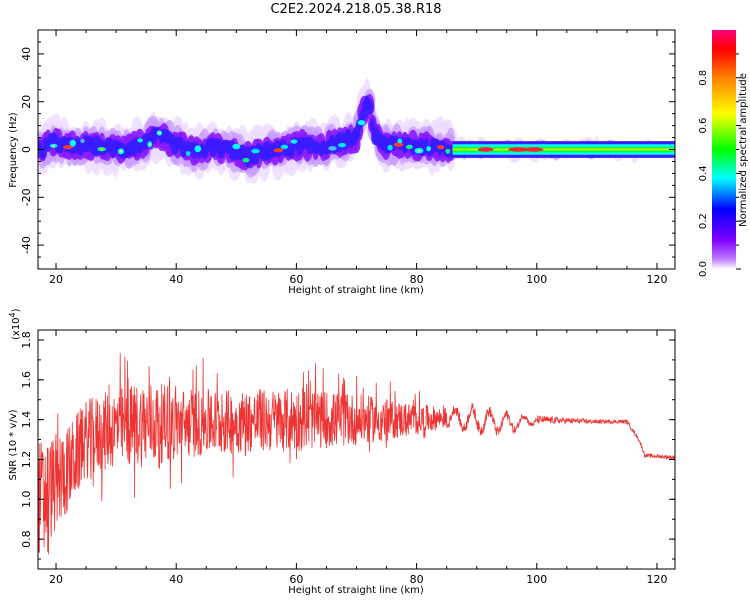 The width and height of the screenshot is (750, 600). What do you see at coordinates (26, 245) in the screenshot?
I see `spectrogram-y-tick-label: -40` at bounding box center [26, 245].